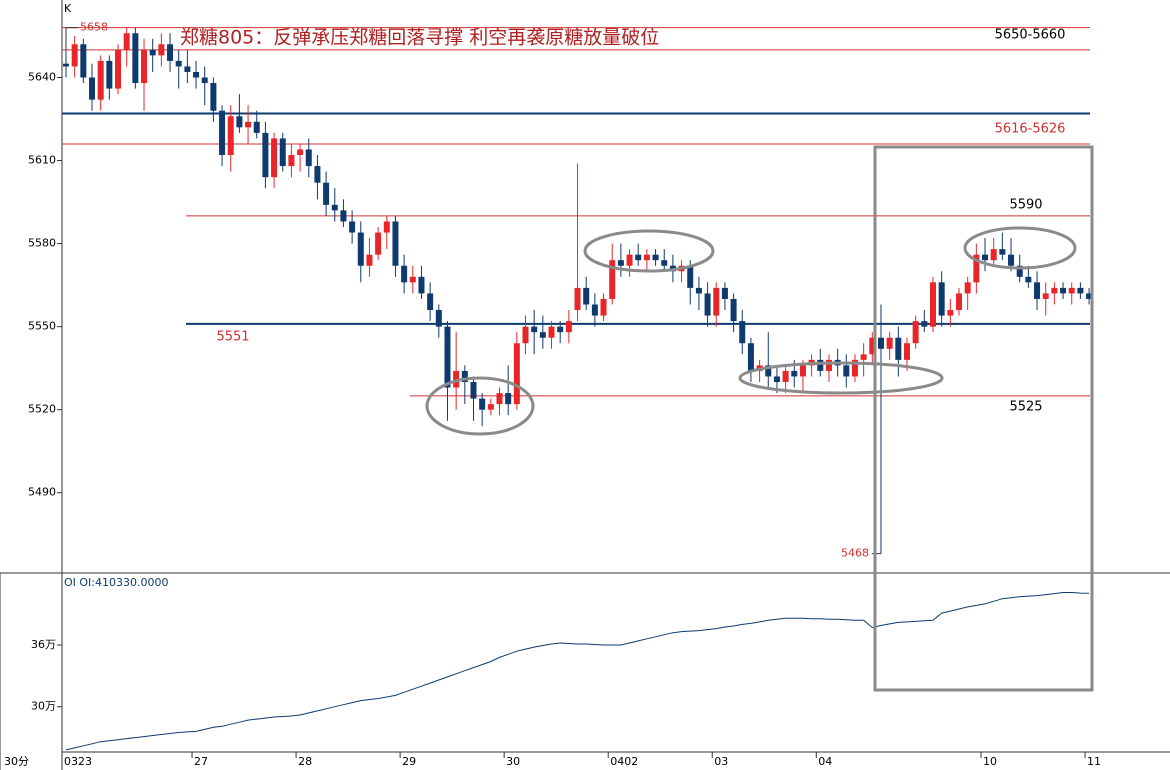 This screenshot has height=770, width=1170. I want to click on x-tick-label: 0323, so click(78, 761).